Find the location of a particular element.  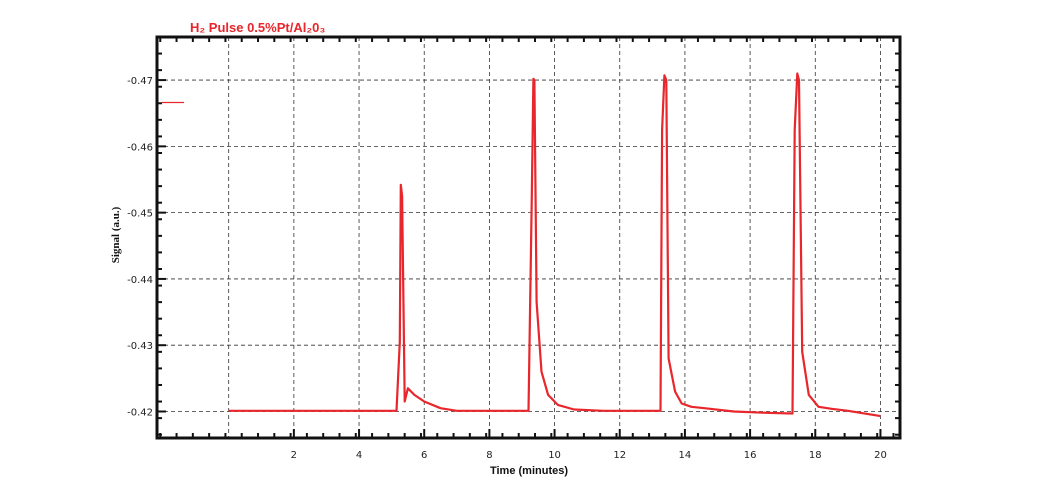

x-tick-label: 18 is located at coordinates (815, 455).